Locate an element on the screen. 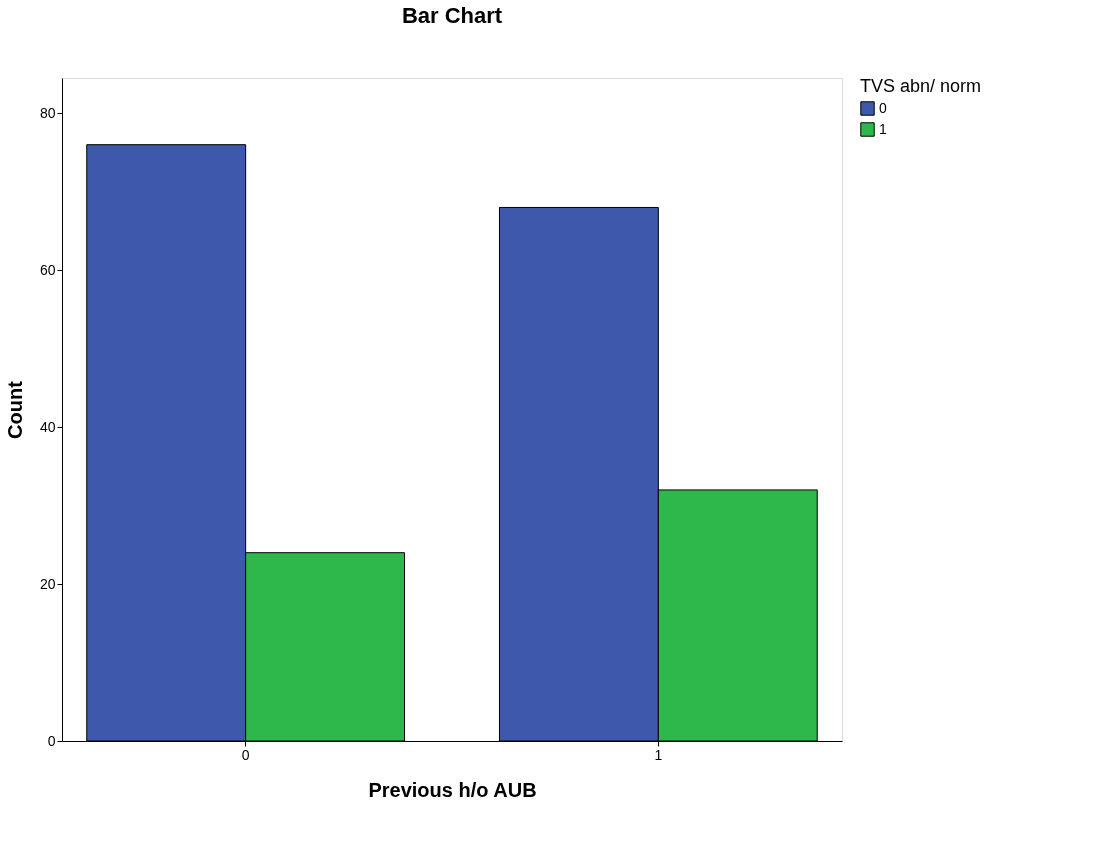  x-axis-title: Previous h/o AUB is located at coordinates (452, 789).